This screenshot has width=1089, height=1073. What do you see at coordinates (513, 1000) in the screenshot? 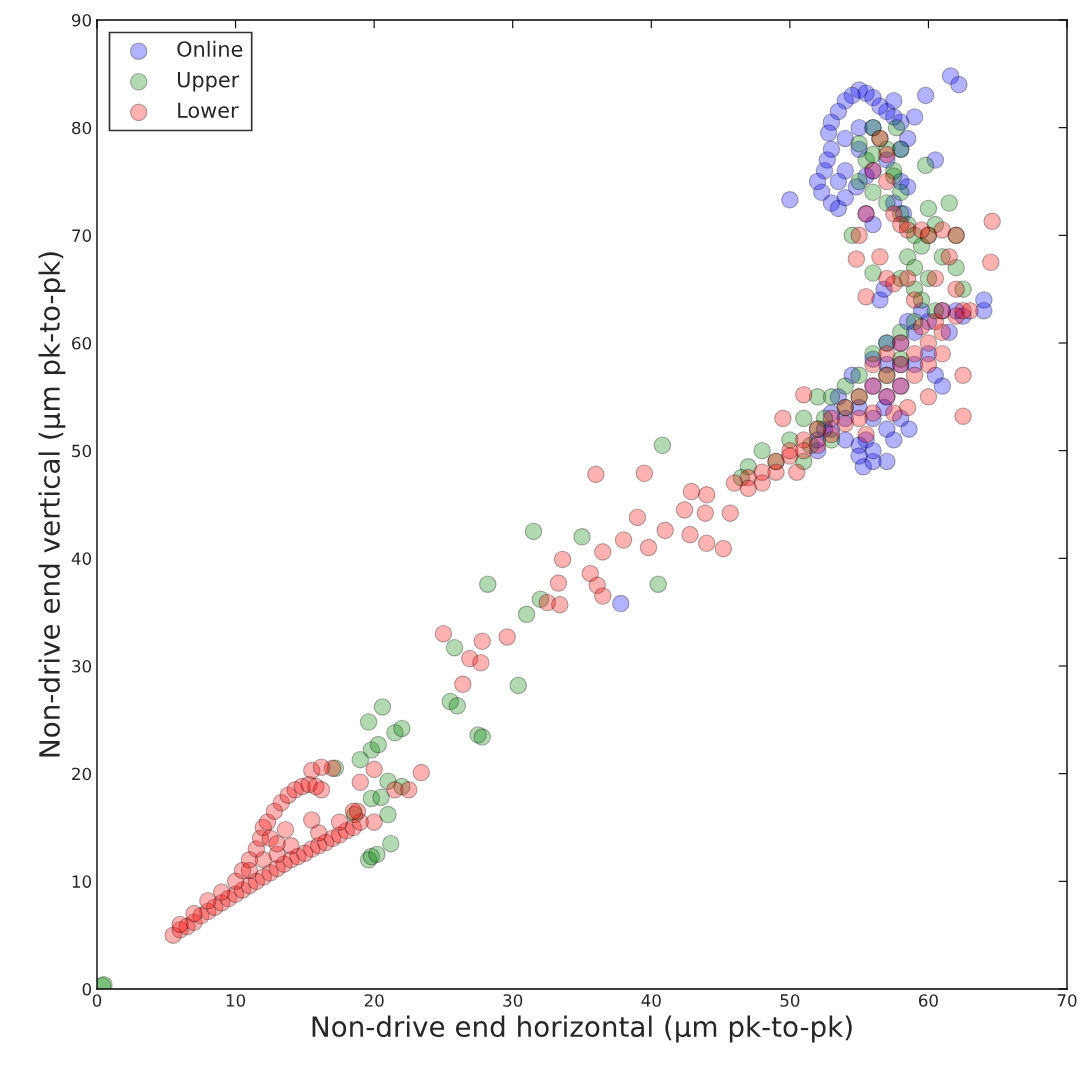
I see `x-tick-label: 30` at bounding box center [513, 1000].